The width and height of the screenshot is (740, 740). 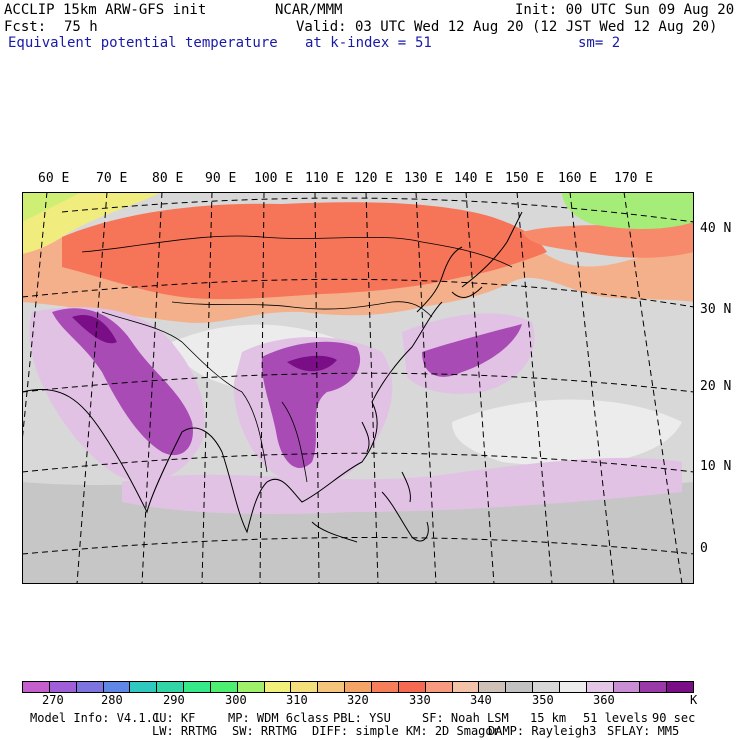 What do you see at coordinates (356, 43) in the screenshot?
I see `level-label: at k-index =` at bounding box center [356, 43].